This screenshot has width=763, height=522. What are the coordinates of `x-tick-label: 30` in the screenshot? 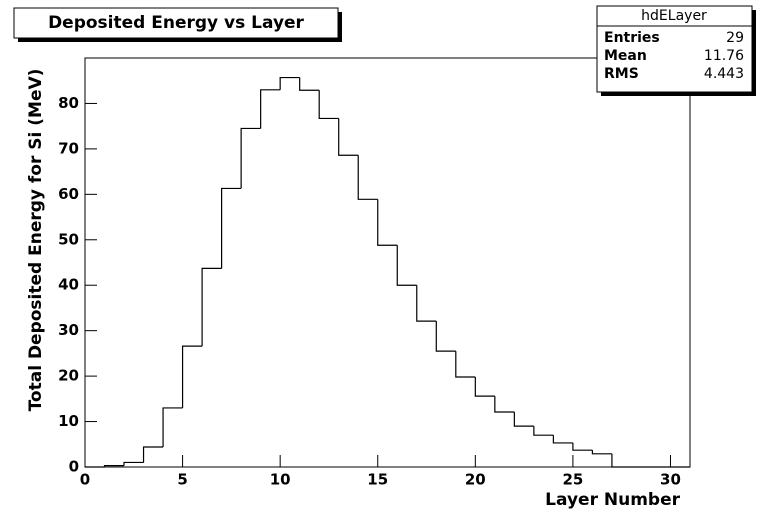 It's located at (670, 480).